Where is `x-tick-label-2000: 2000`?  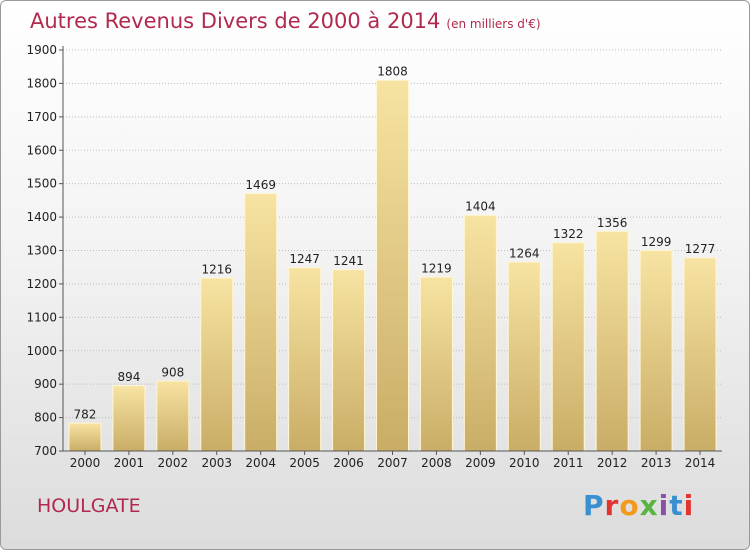
x-tick-label-2000: 2000 is located at coordinates (85, 463).